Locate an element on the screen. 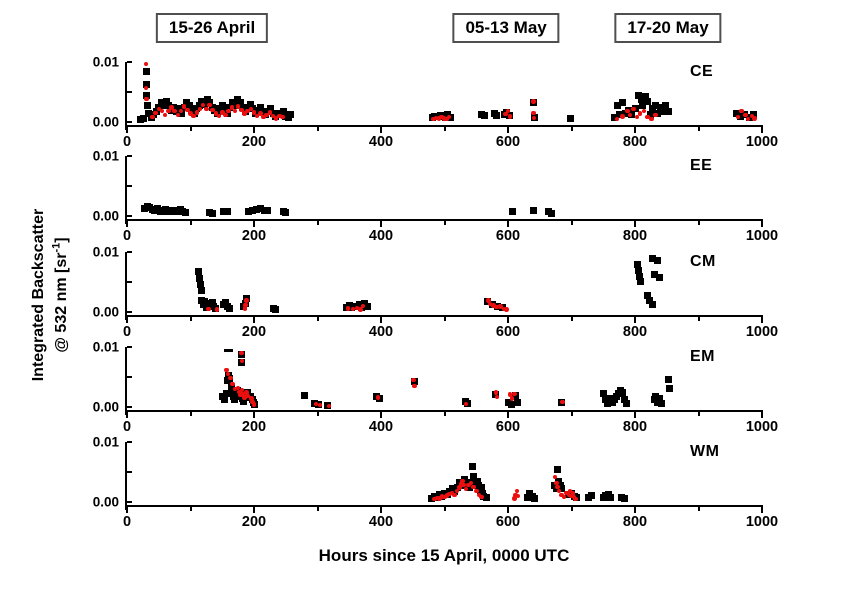  data-point-dash is located at coordinates (229, 350).